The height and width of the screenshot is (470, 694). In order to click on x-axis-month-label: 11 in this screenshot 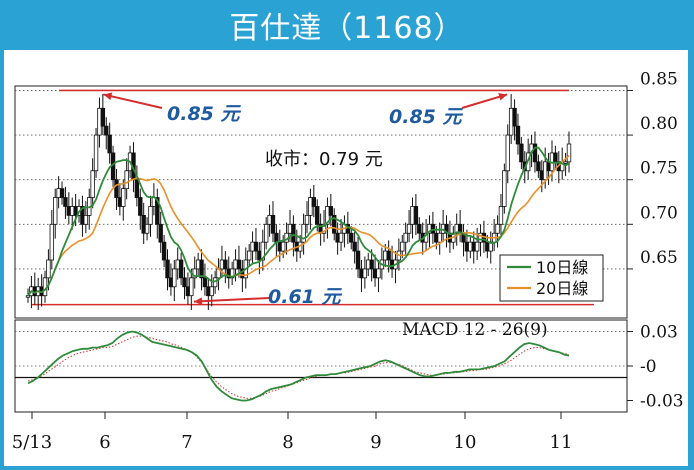, I will do `click(561, 442)`.